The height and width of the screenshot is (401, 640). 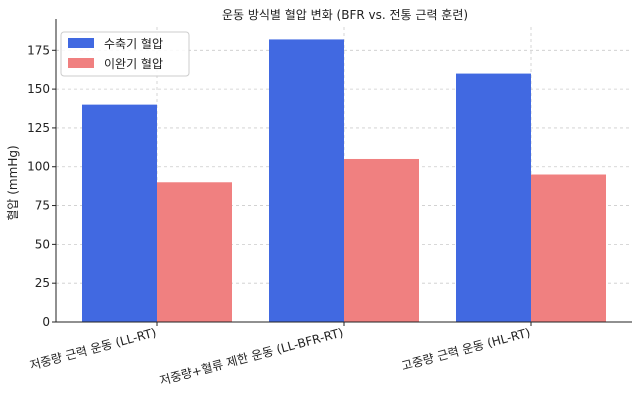 I want to click on y-tick-label: 150, so click(x=38, y=89).